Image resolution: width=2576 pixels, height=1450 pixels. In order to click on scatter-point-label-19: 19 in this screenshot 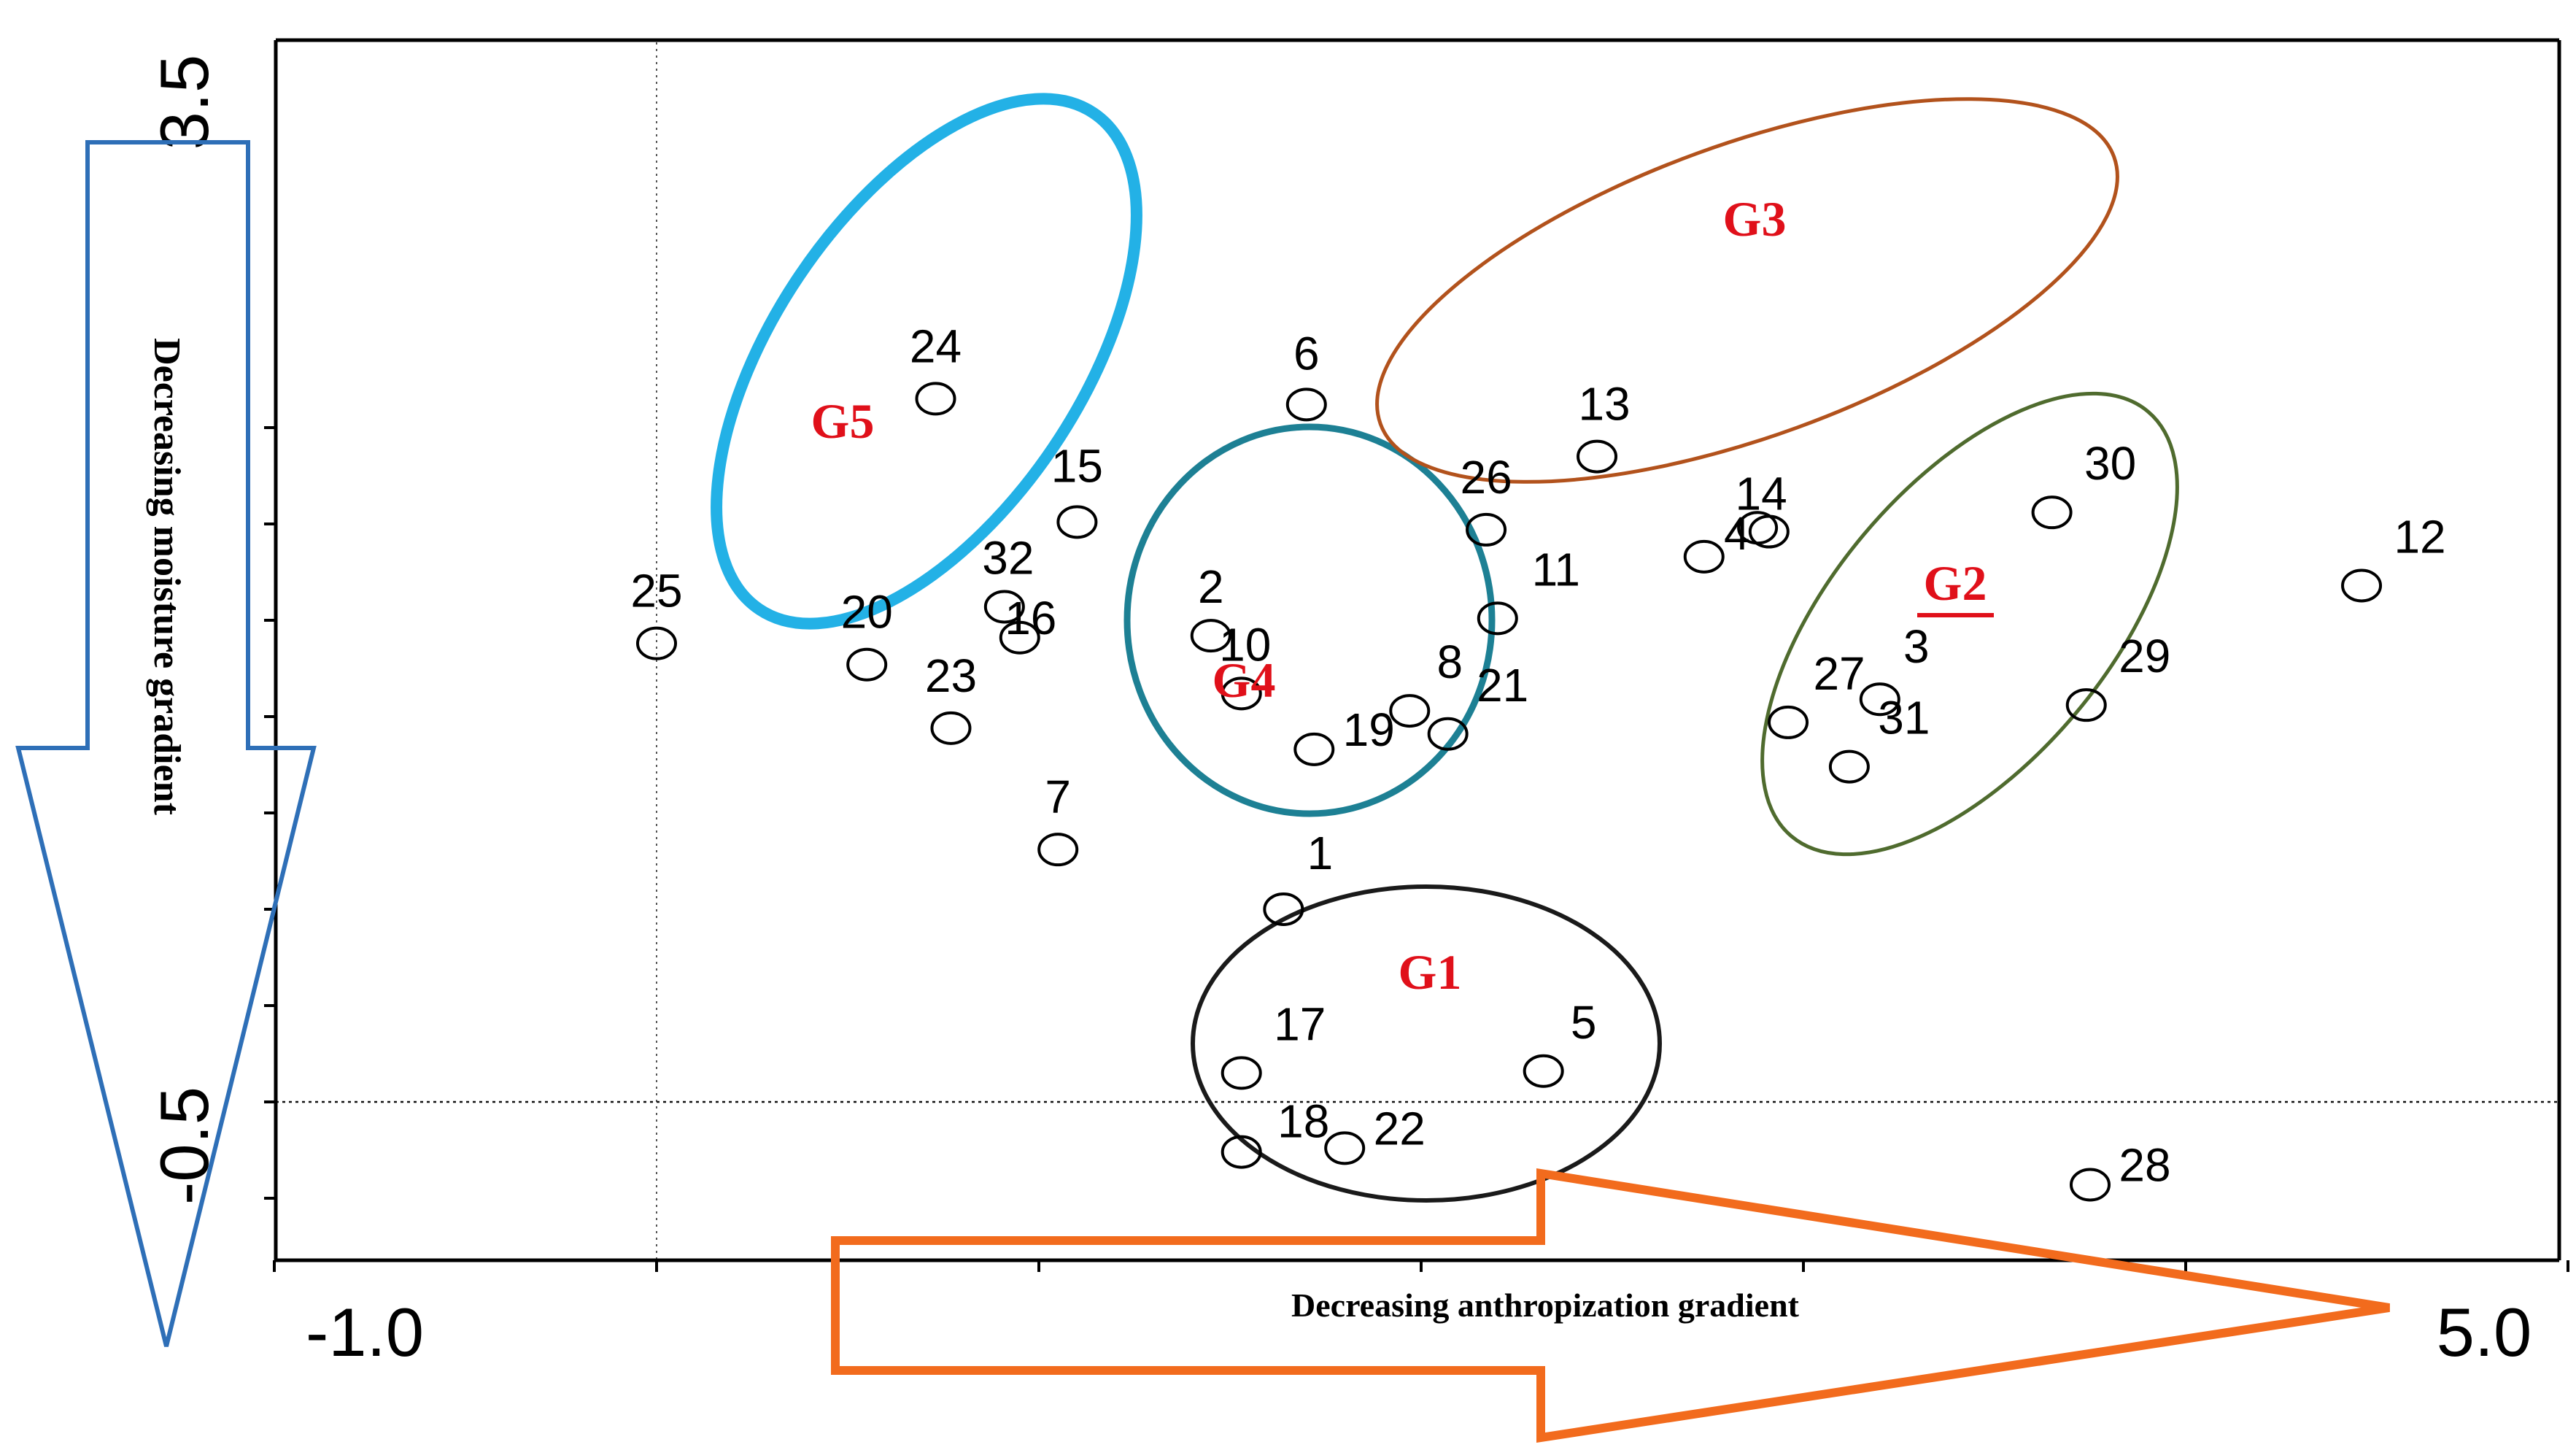, I will do `click(1369, 729)`.